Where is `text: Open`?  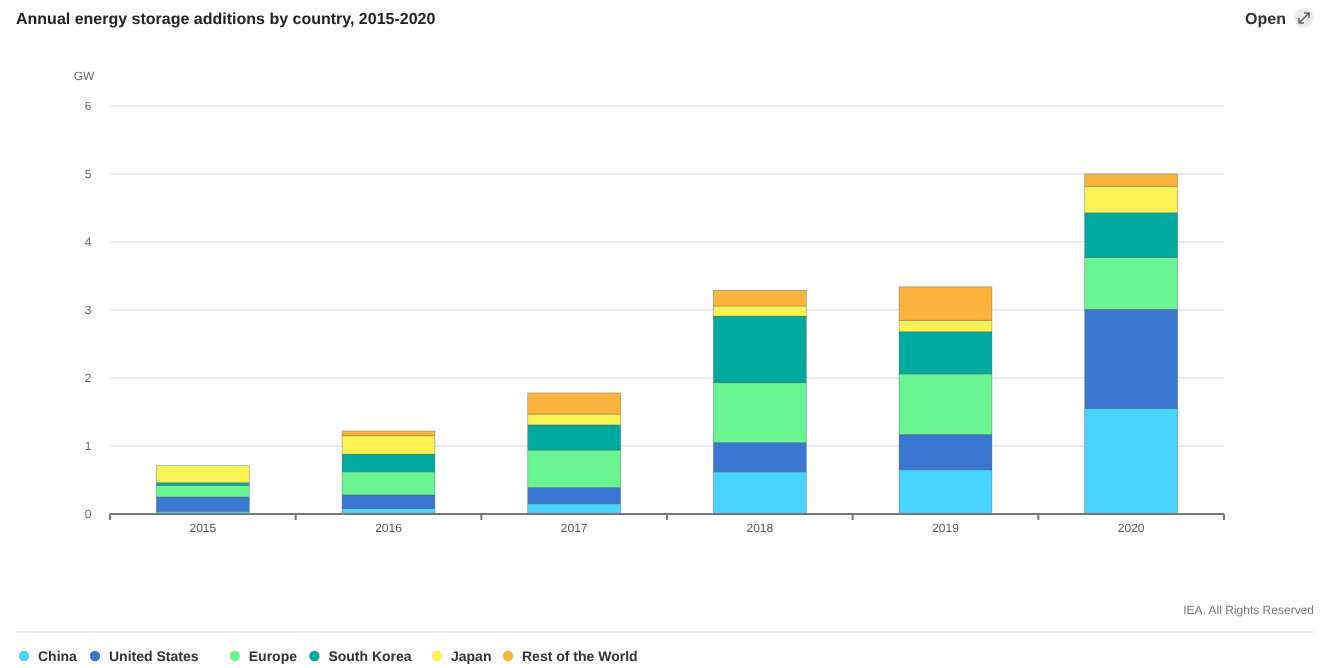 text: Open is located at coordinates (1266, 19).